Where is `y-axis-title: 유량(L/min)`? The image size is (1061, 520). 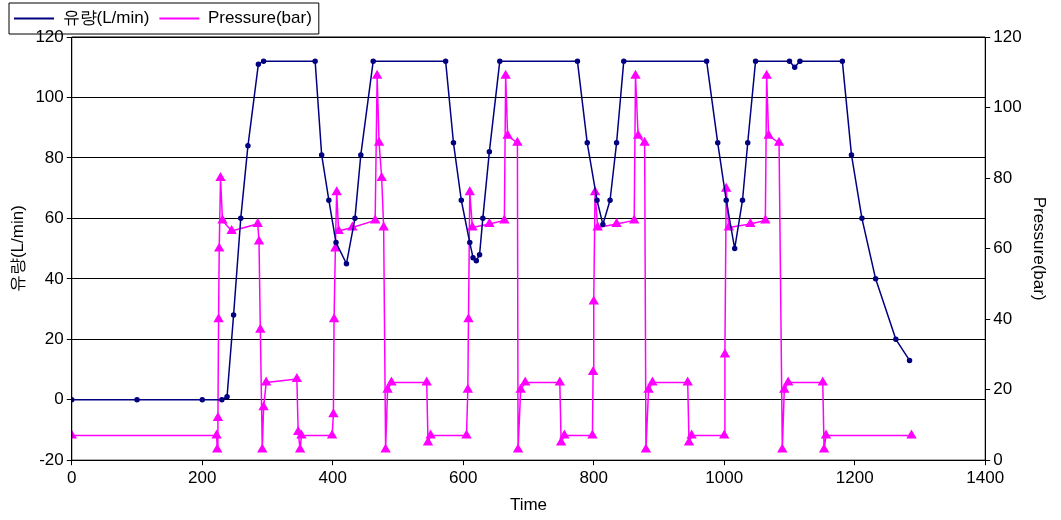
y-axis-title: 유량(L/min) is located at coordinates (17, 249).